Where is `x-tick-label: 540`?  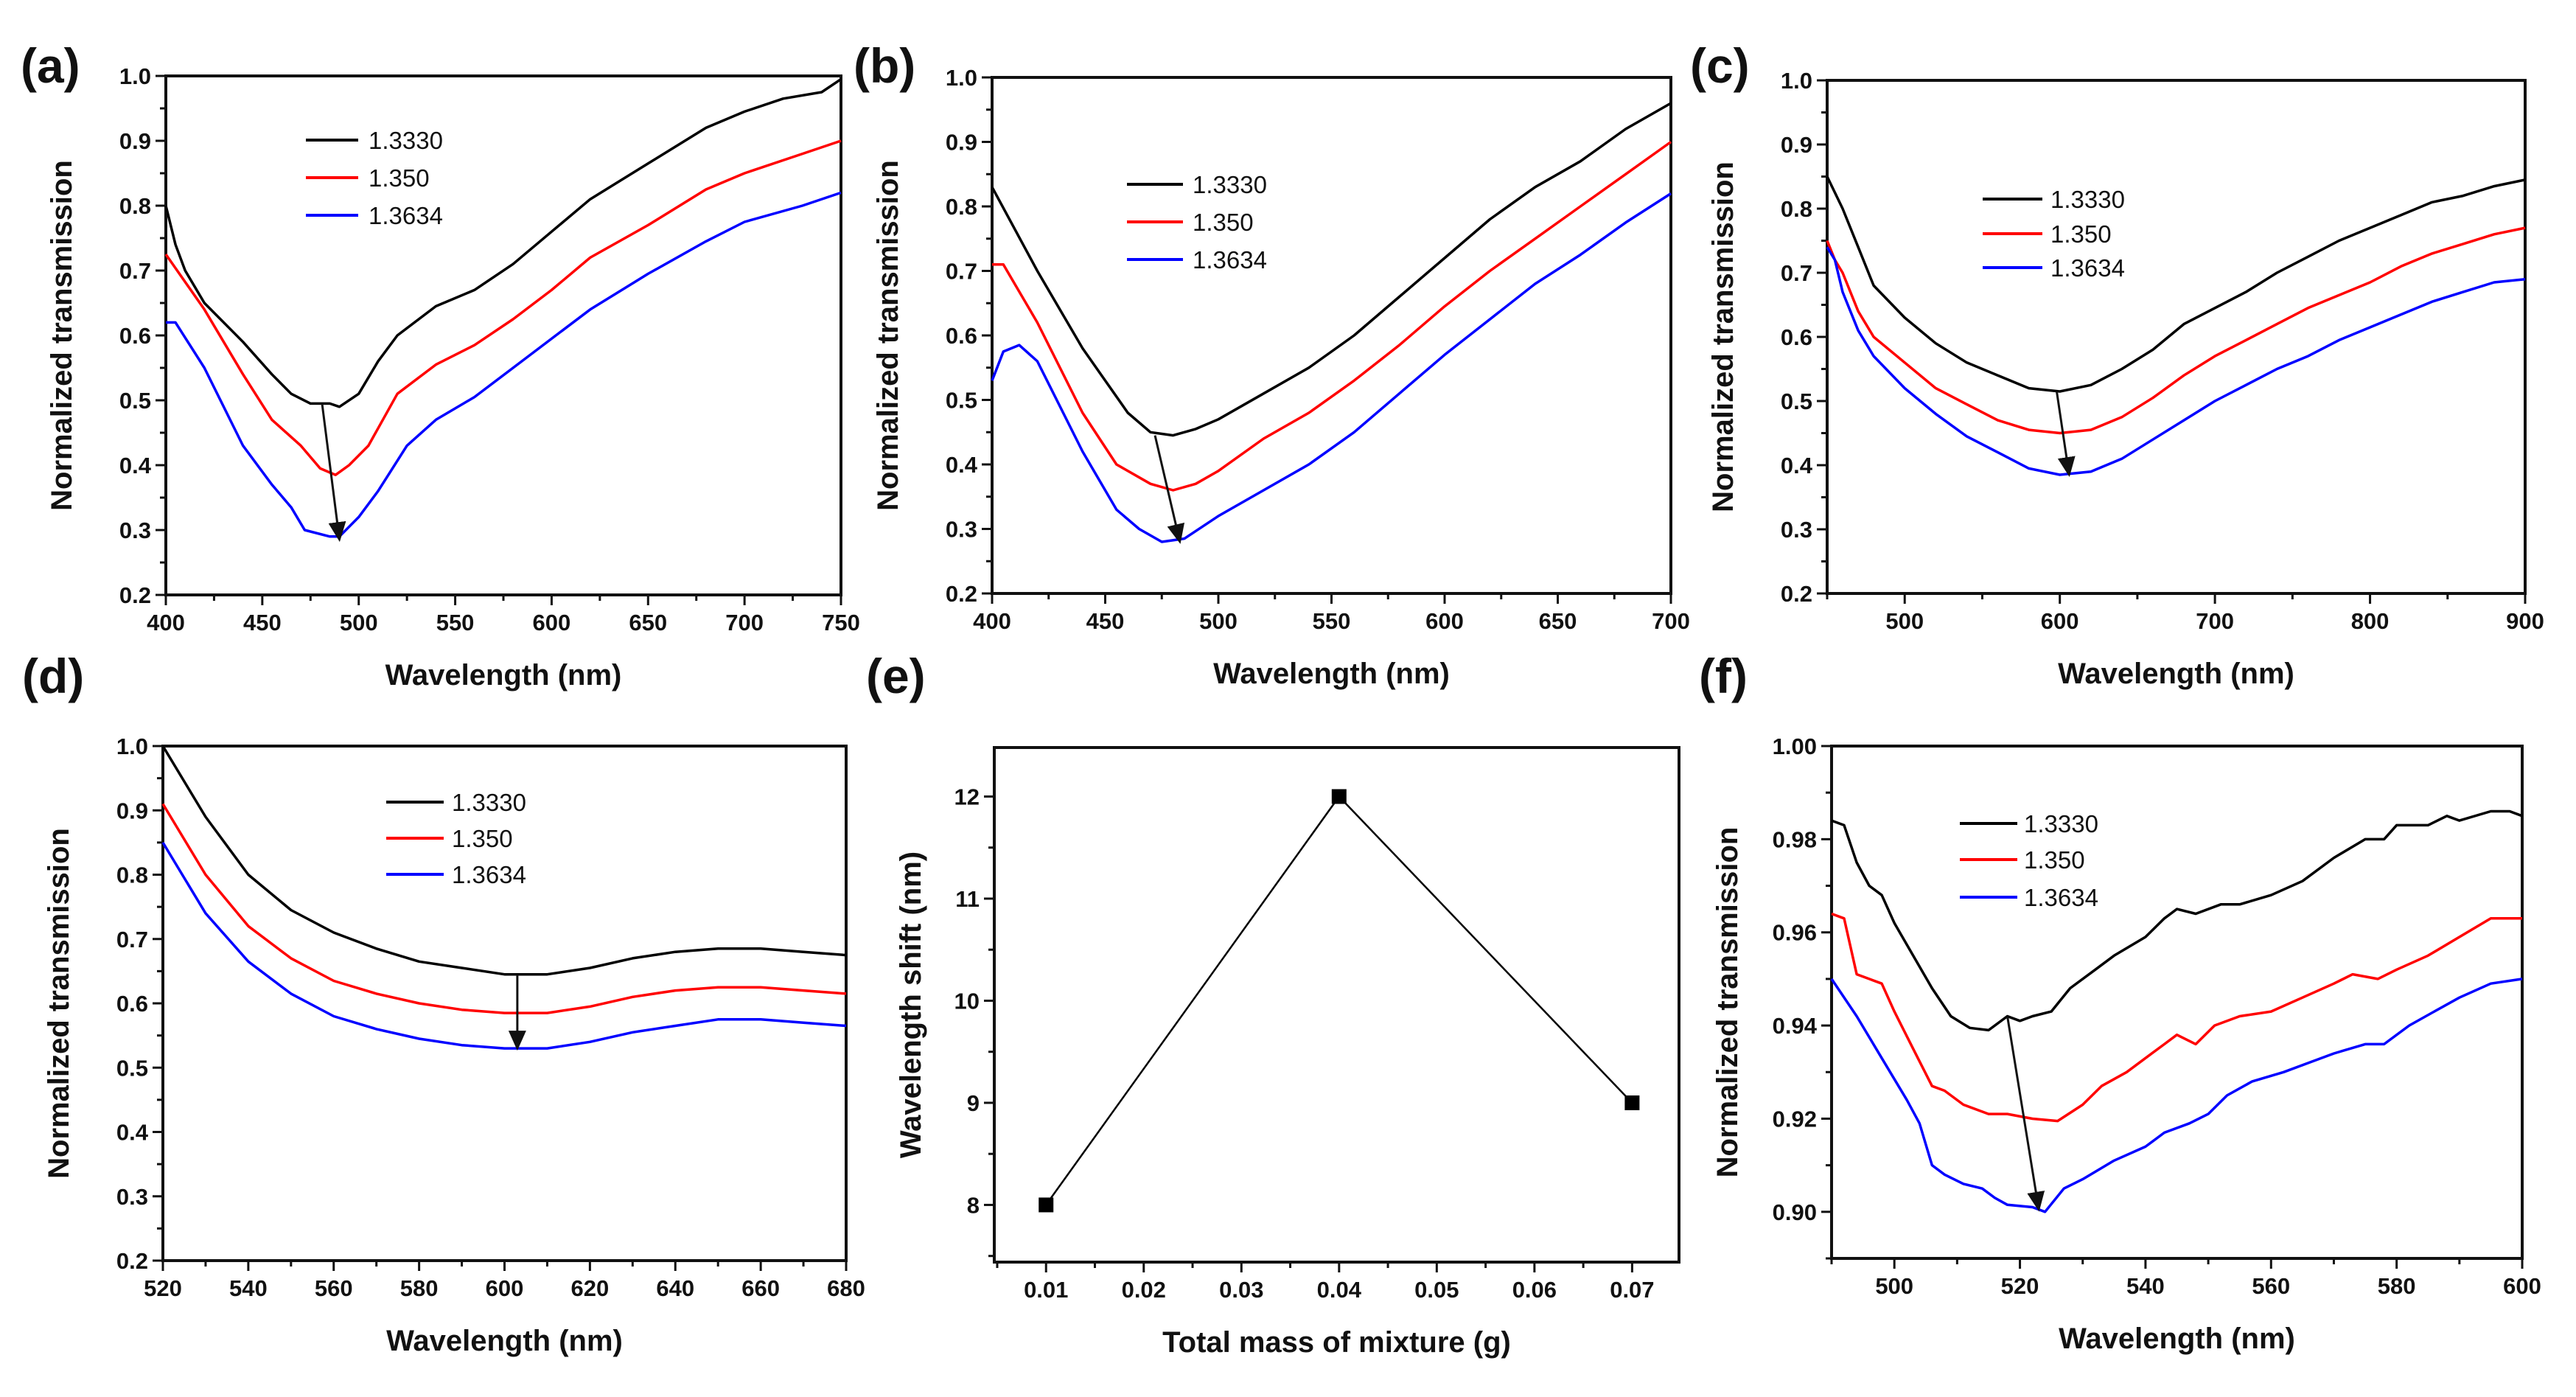 x-tick-label: 540 is located at coordinates (248, 1288).